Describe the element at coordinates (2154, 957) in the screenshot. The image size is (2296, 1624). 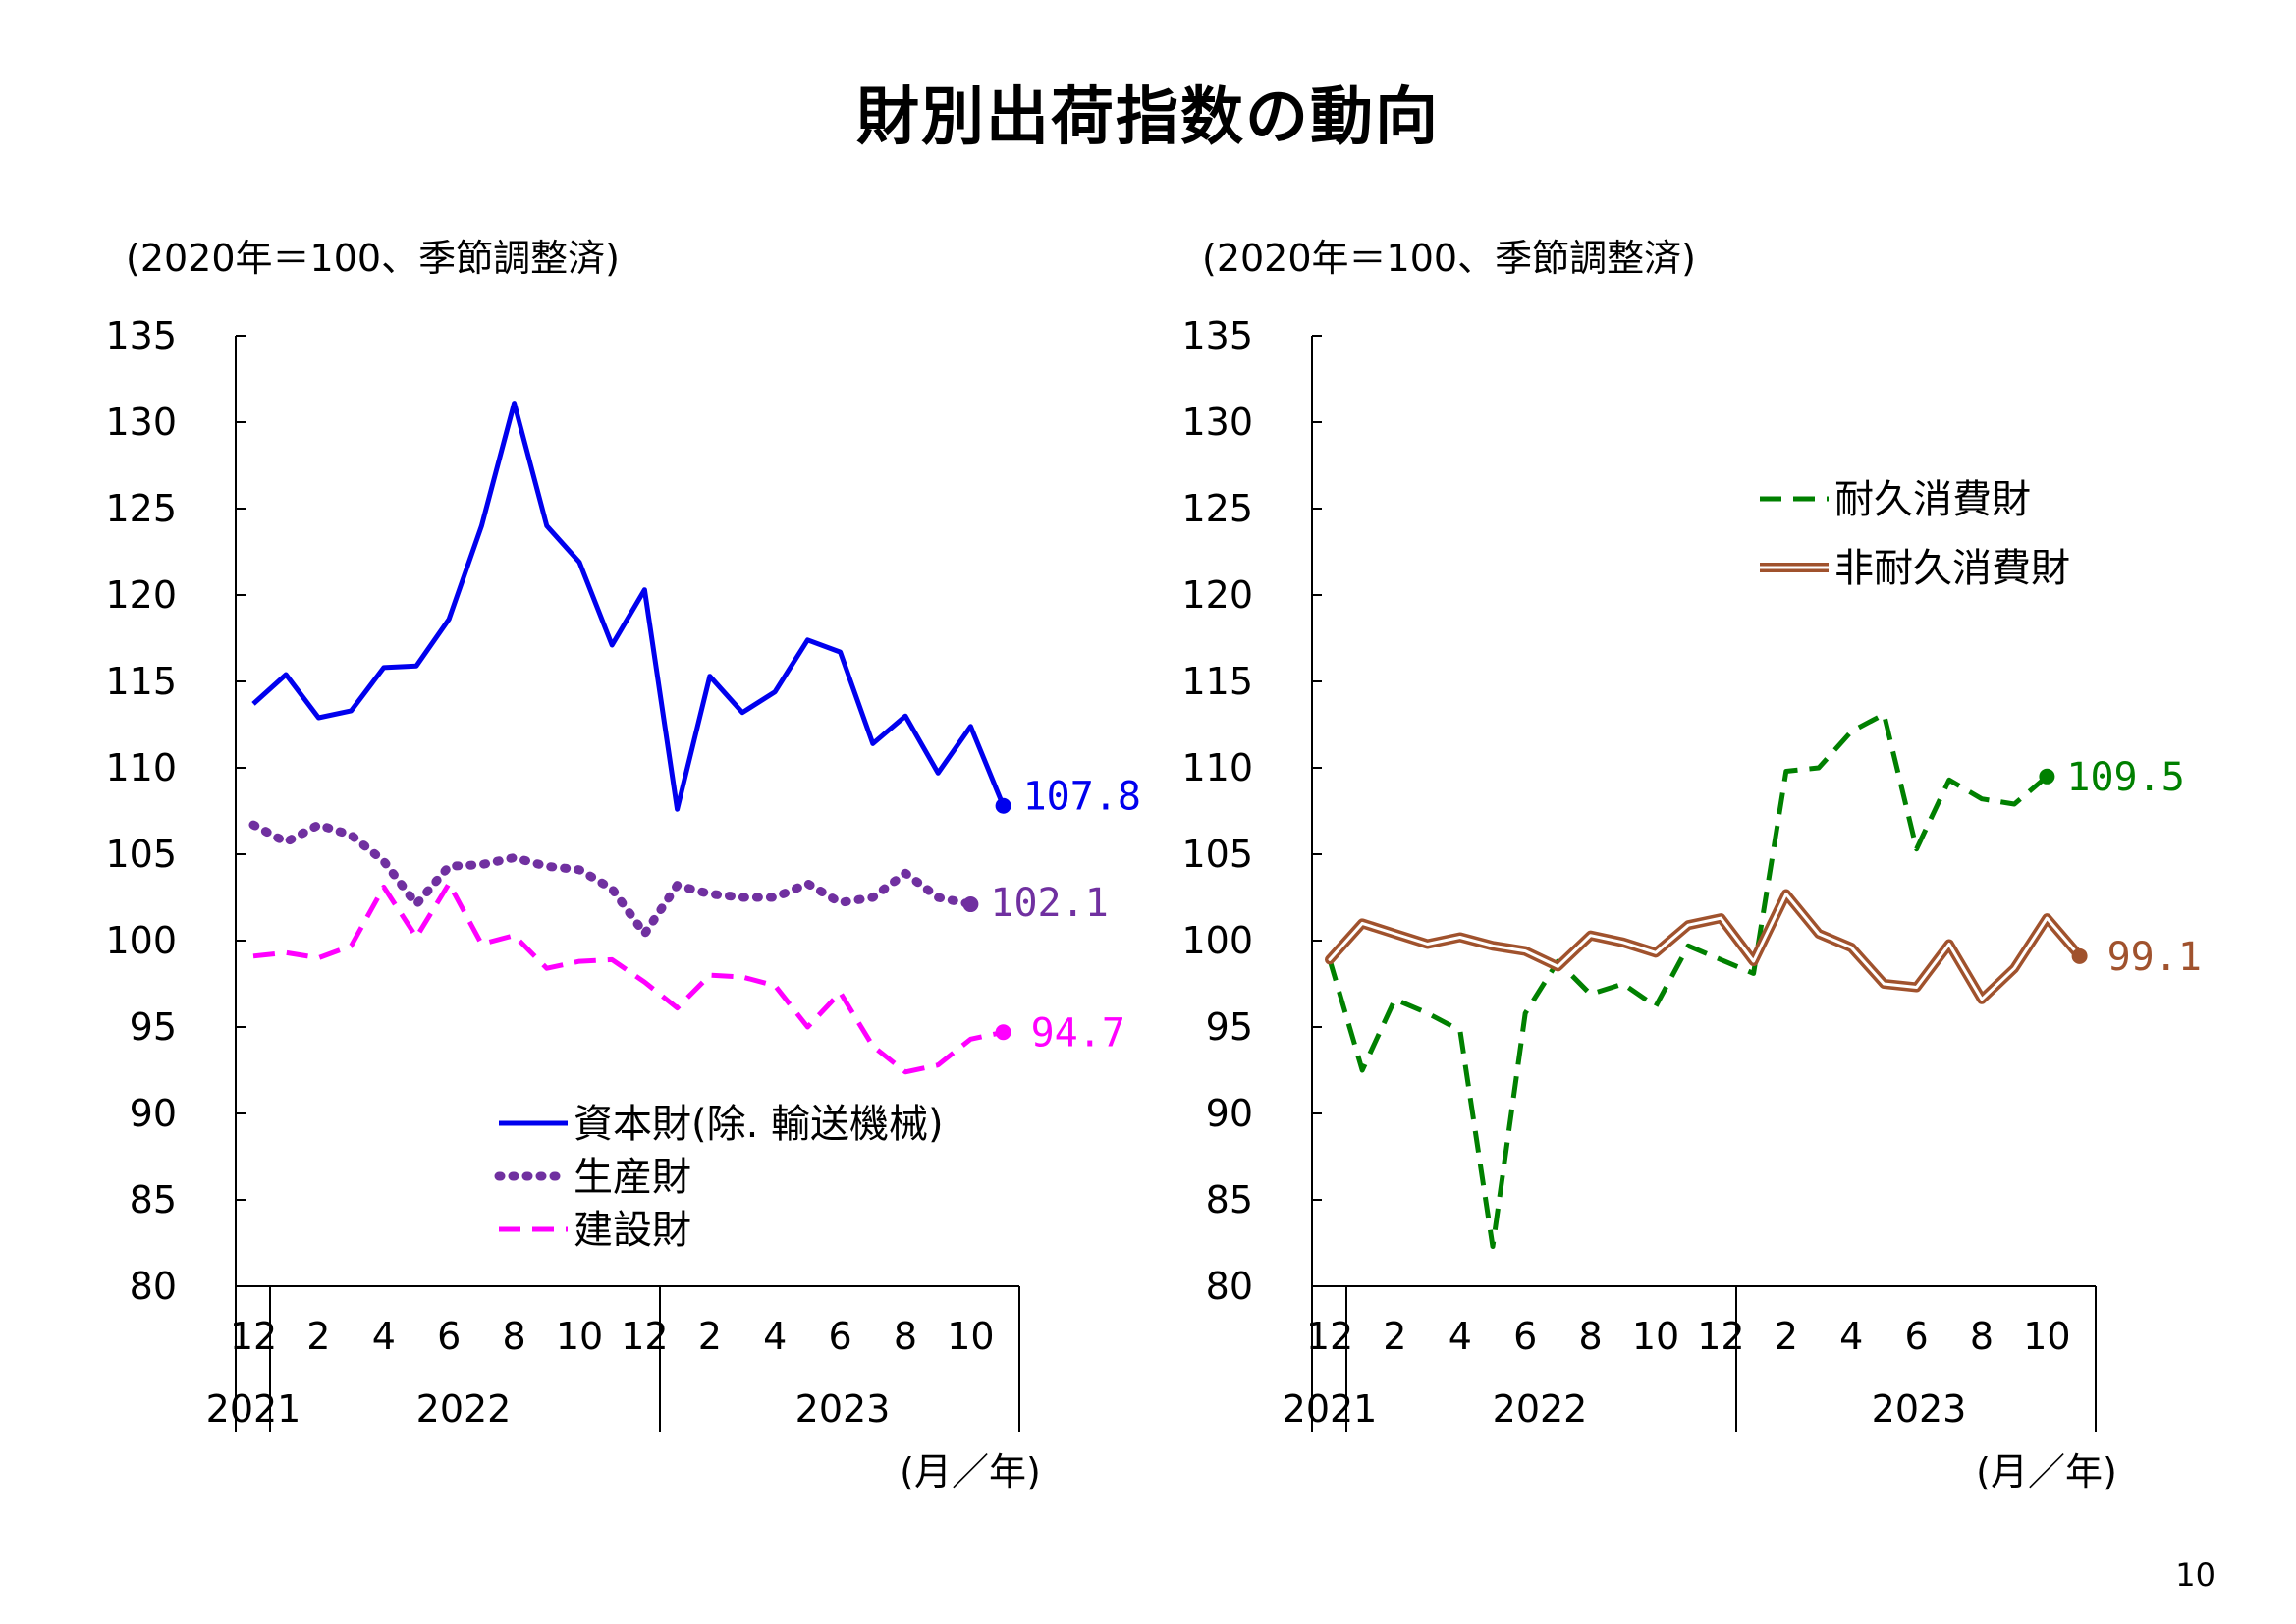
I see `series-end-label: 99.1` at that location.